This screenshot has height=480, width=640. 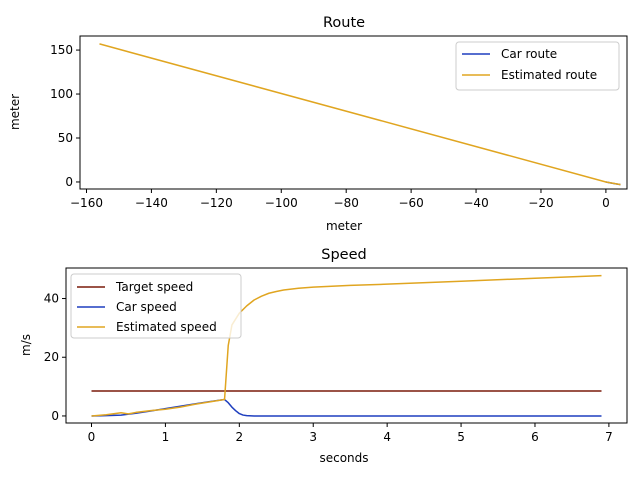 What do you see at coordinates (387, 437) in the screenshot?
I see `speed-x-tick-label: 4` at bounding box center [387, 437].